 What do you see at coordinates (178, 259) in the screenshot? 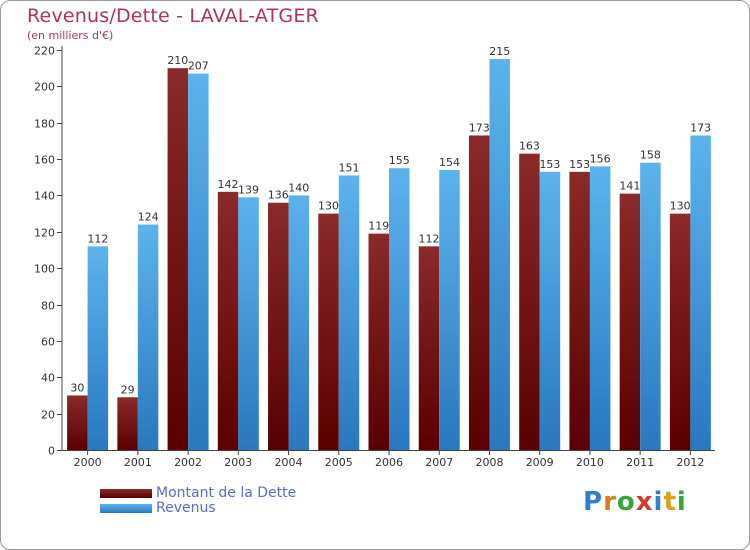
I see `bar-debt-2002` at bounding box center [178, 259].